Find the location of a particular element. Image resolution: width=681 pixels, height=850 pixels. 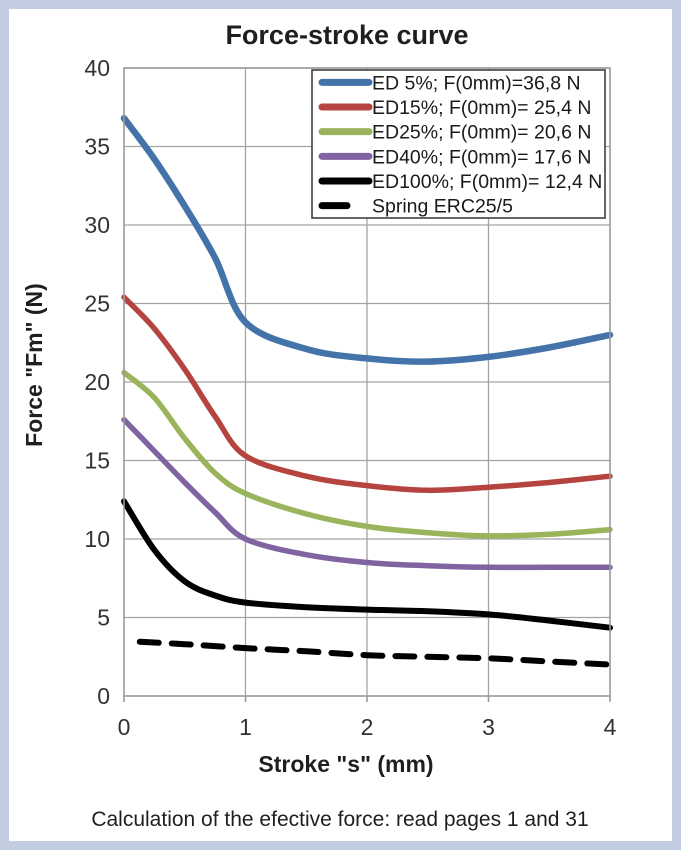

legend-frame is located at coordinates (458, 144).